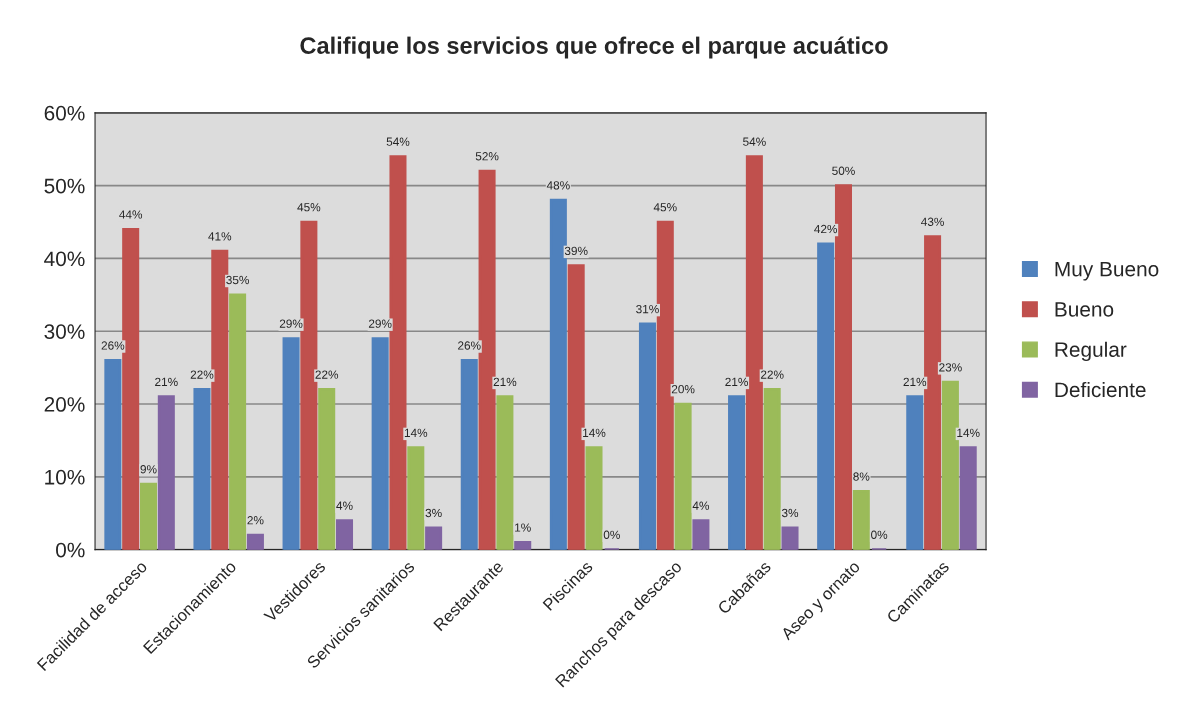 The height and width of the screenshot is (728, 1188). Describe the element at coordinates (594, 47) in the screenshot. I see `chart-title: Califique los servicios que ofrece el parque acuático` at that location.